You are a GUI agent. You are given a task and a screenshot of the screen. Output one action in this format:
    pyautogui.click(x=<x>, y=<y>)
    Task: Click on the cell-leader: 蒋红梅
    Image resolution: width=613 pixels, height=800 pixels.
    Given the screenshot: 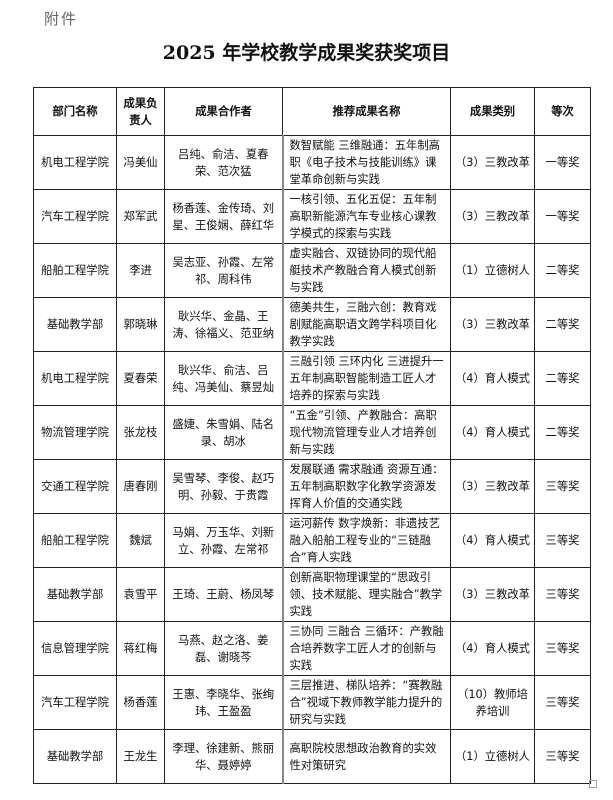 What is the action you would take?
    pyautogui.click(x=140, y=648)
    